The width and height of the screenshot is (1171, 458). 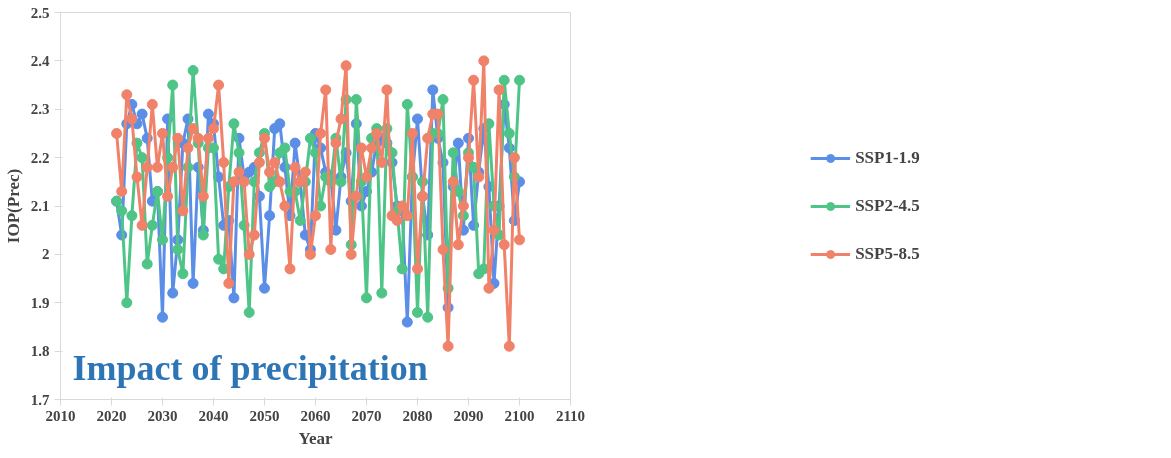 What do you see at coordinates (468, 415) in the screenshot?
I see `x-tick-label: 2090` at bounding box center [468, 415].